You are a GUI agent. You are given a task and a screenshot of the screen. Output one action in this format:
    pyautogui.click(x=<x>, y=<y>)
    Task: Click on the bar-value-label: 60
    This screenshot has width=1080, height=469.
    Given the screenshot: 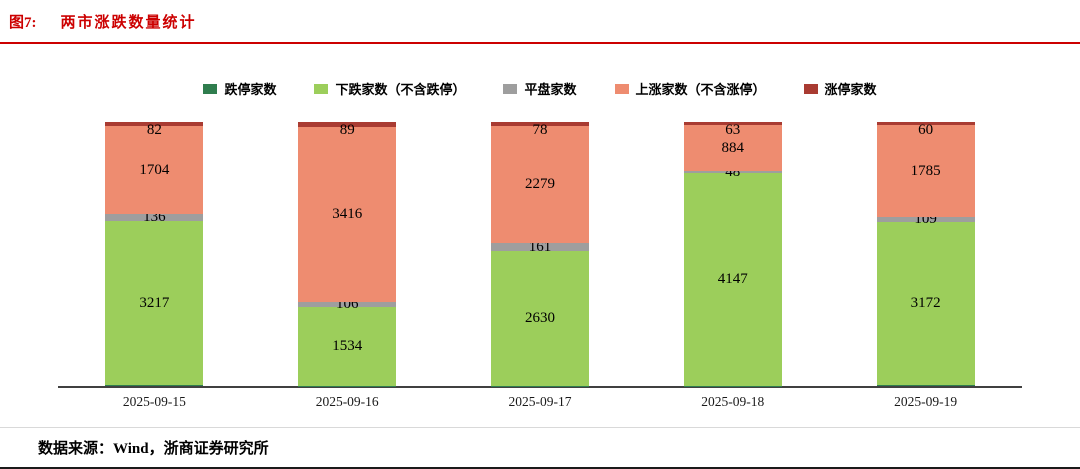 What is the action you would take?
    pyautogui.click(x=925, y=130)
    